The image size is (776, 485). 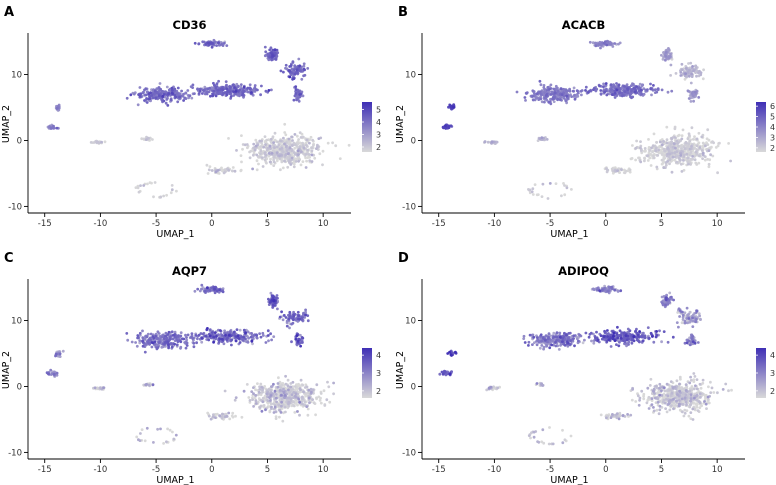 What do you see at coordinates (100, 224) in the screenshot?
I see `x-tick-label: -10` at bounding box center [100, 224].